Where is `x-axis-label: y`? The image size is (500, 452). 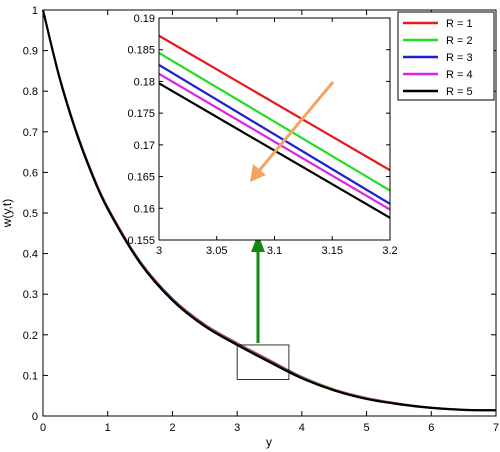 x-axis-label: y is located at coordinates (269, 442).